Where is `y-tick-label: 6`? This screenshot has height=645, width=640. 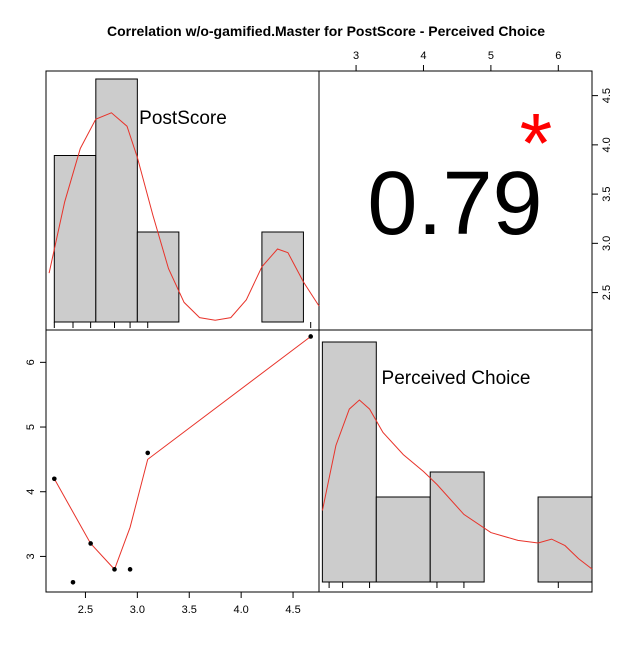 y-tick-label: 6 is located at coordinates (31, 362).